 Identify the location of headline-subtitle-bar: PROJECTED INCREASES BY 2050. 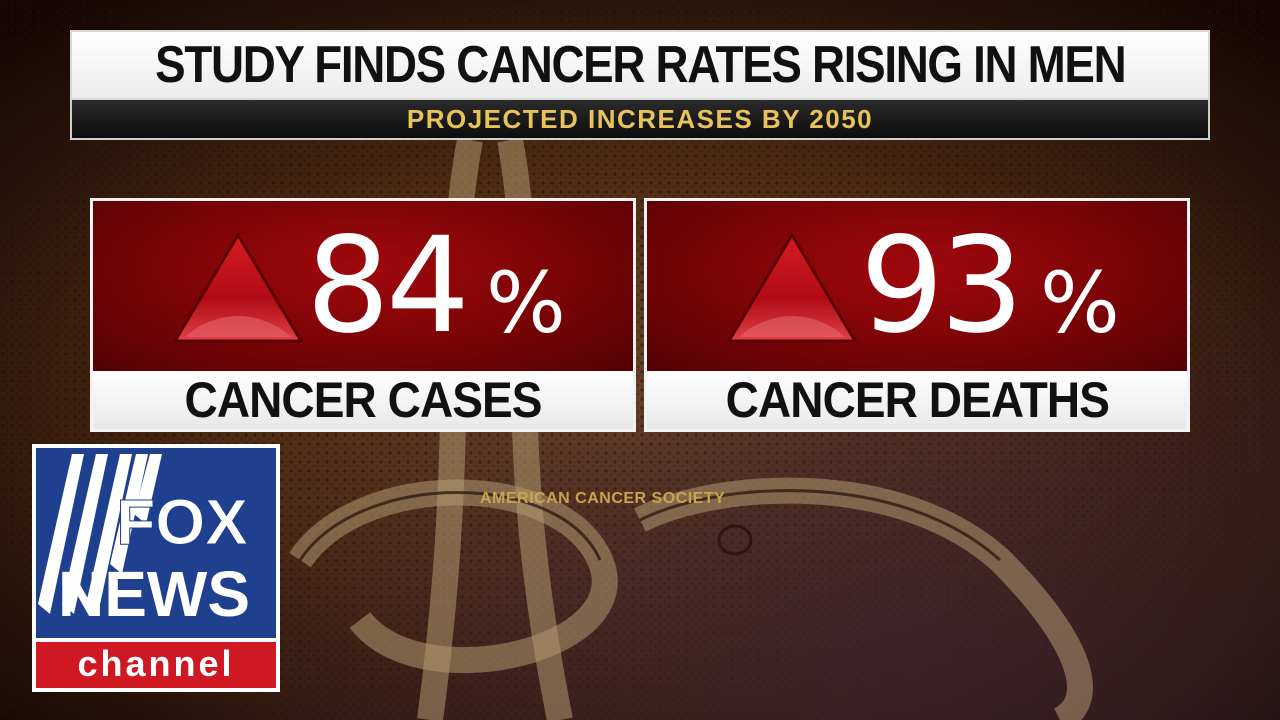
(640, 120).